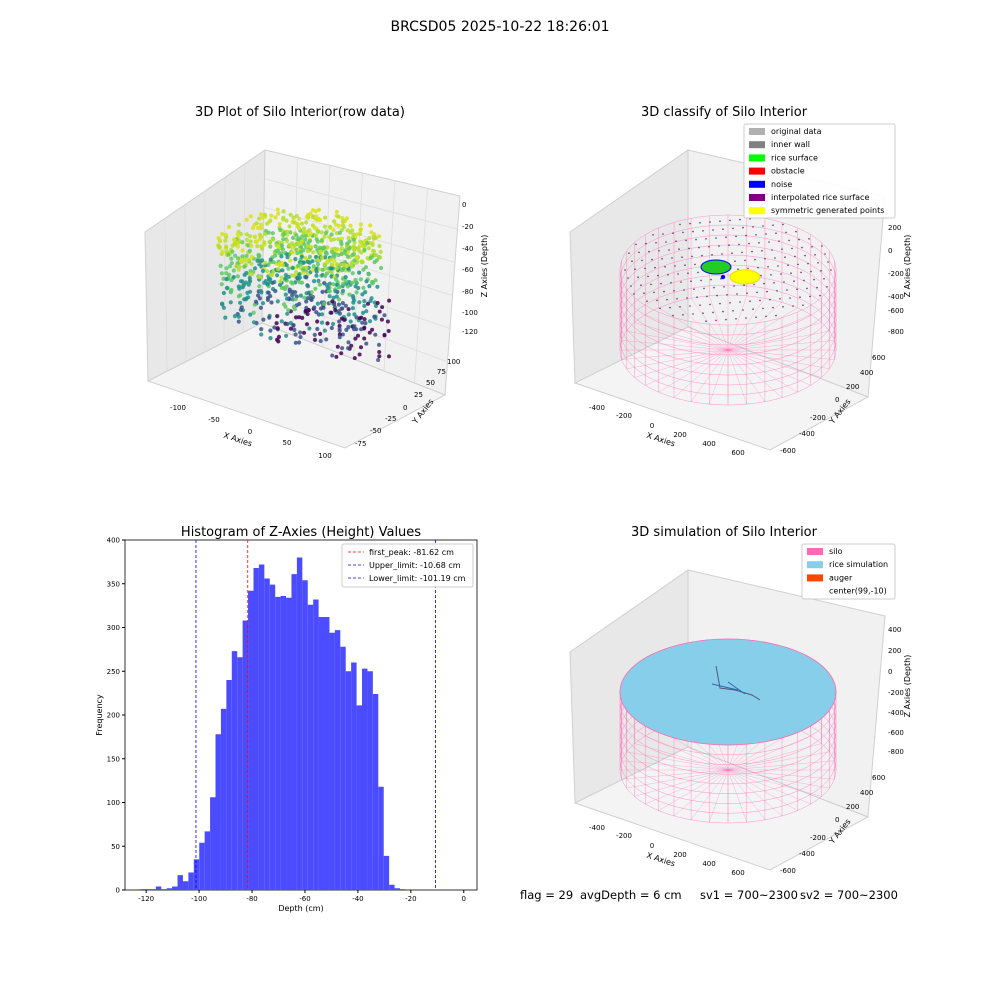 The image size is (1000, 1000). I want to click on classify-noise-point, so click(723, 277).